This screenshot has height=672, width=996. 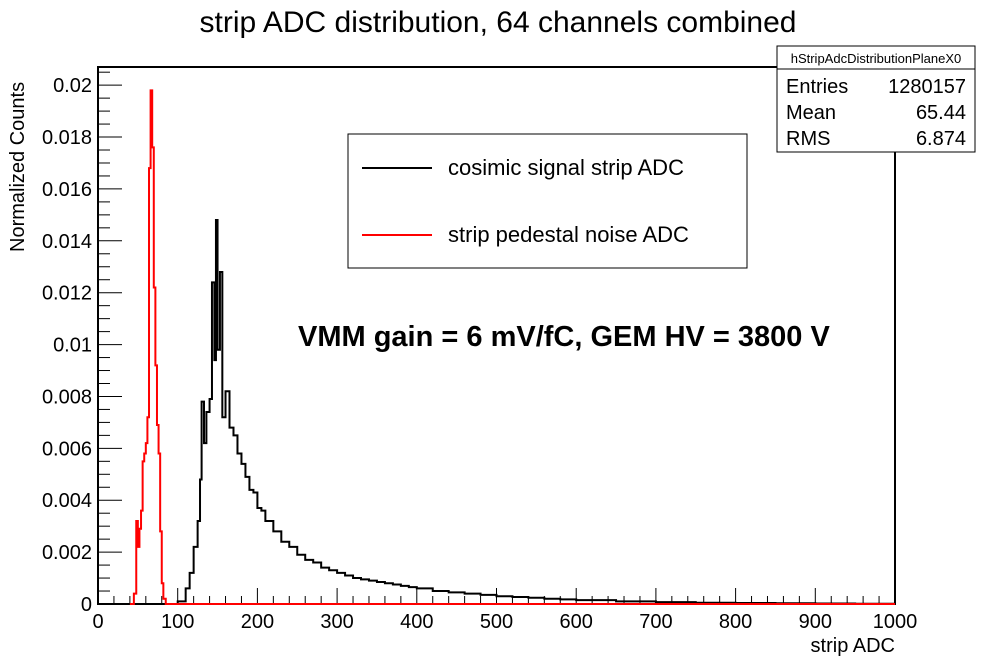 I want to click on legend-label-pedestal: strip pedestal noise ADC, so click(x=568, y=234).